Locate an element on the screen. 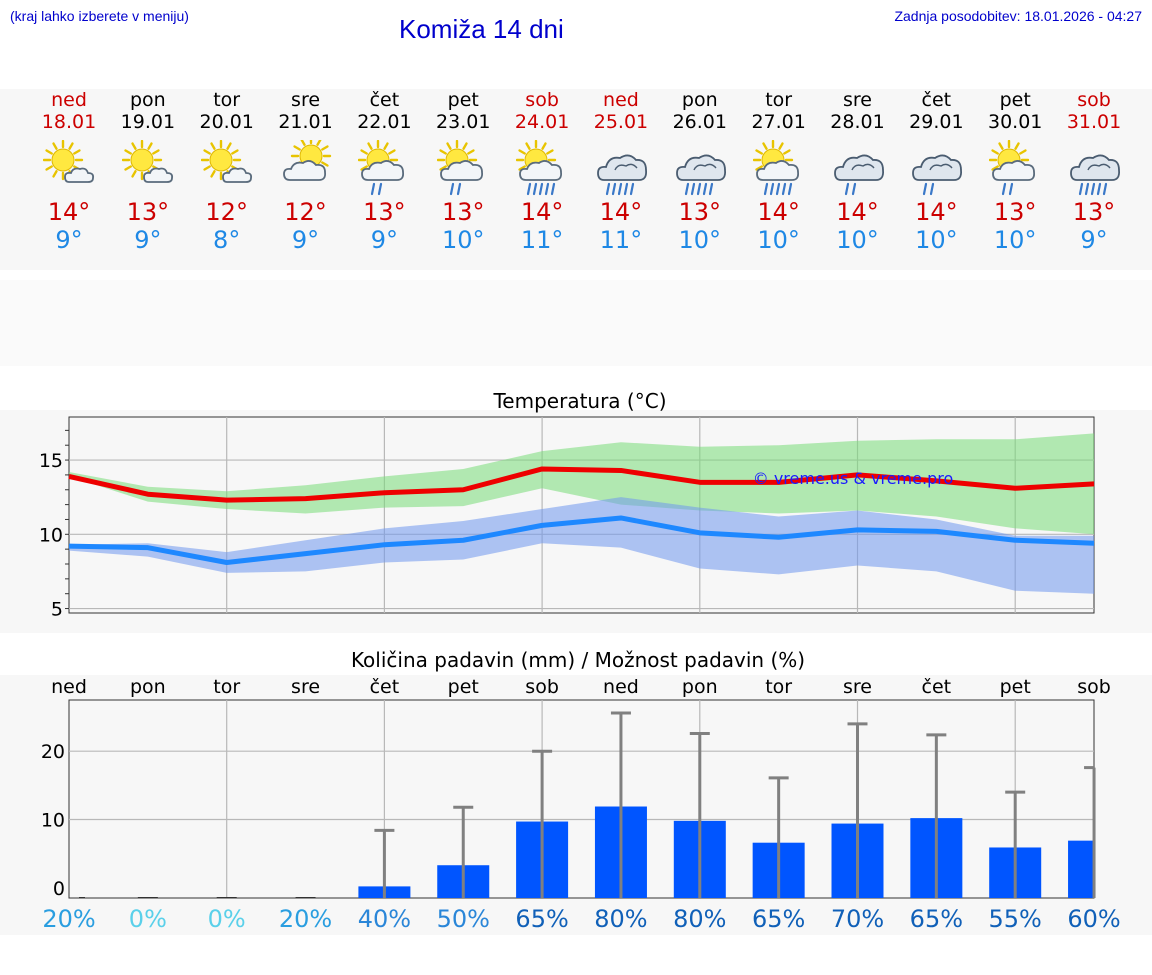 The image size is (1152, 975). day-name: sob is located at coordinates (542, 100).